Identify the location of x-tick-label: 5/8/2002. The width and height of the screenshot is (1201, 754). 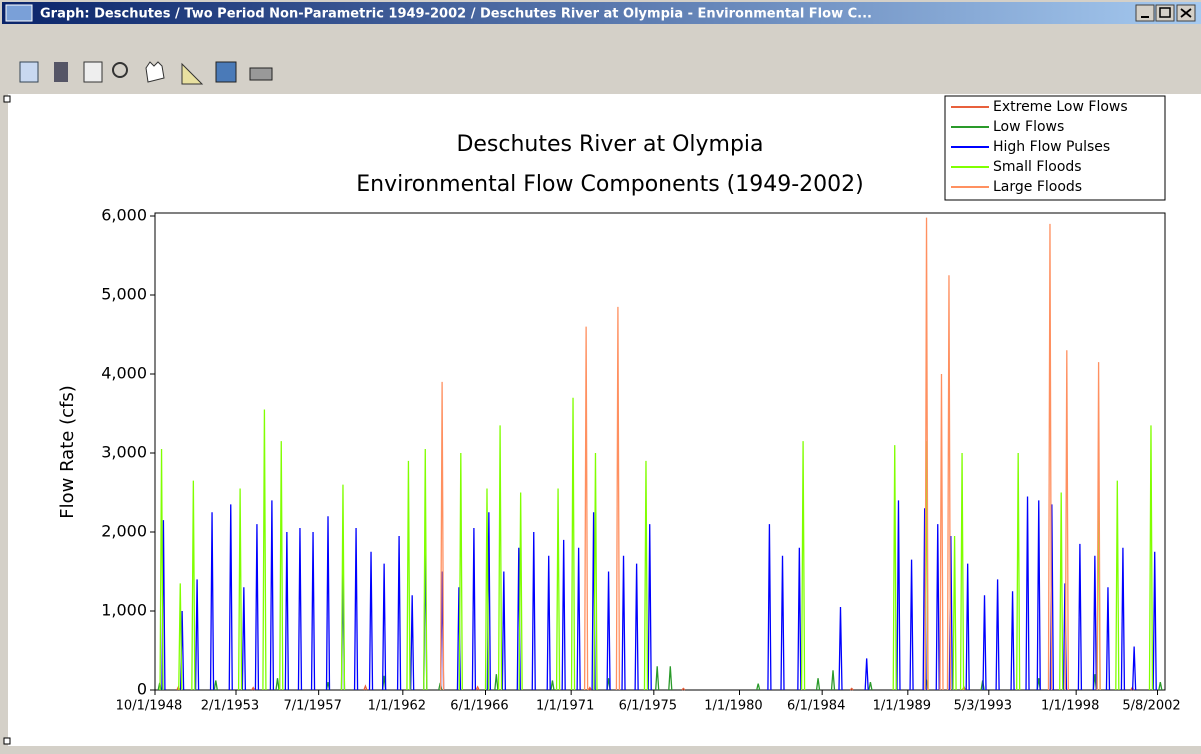
(1151, 706).